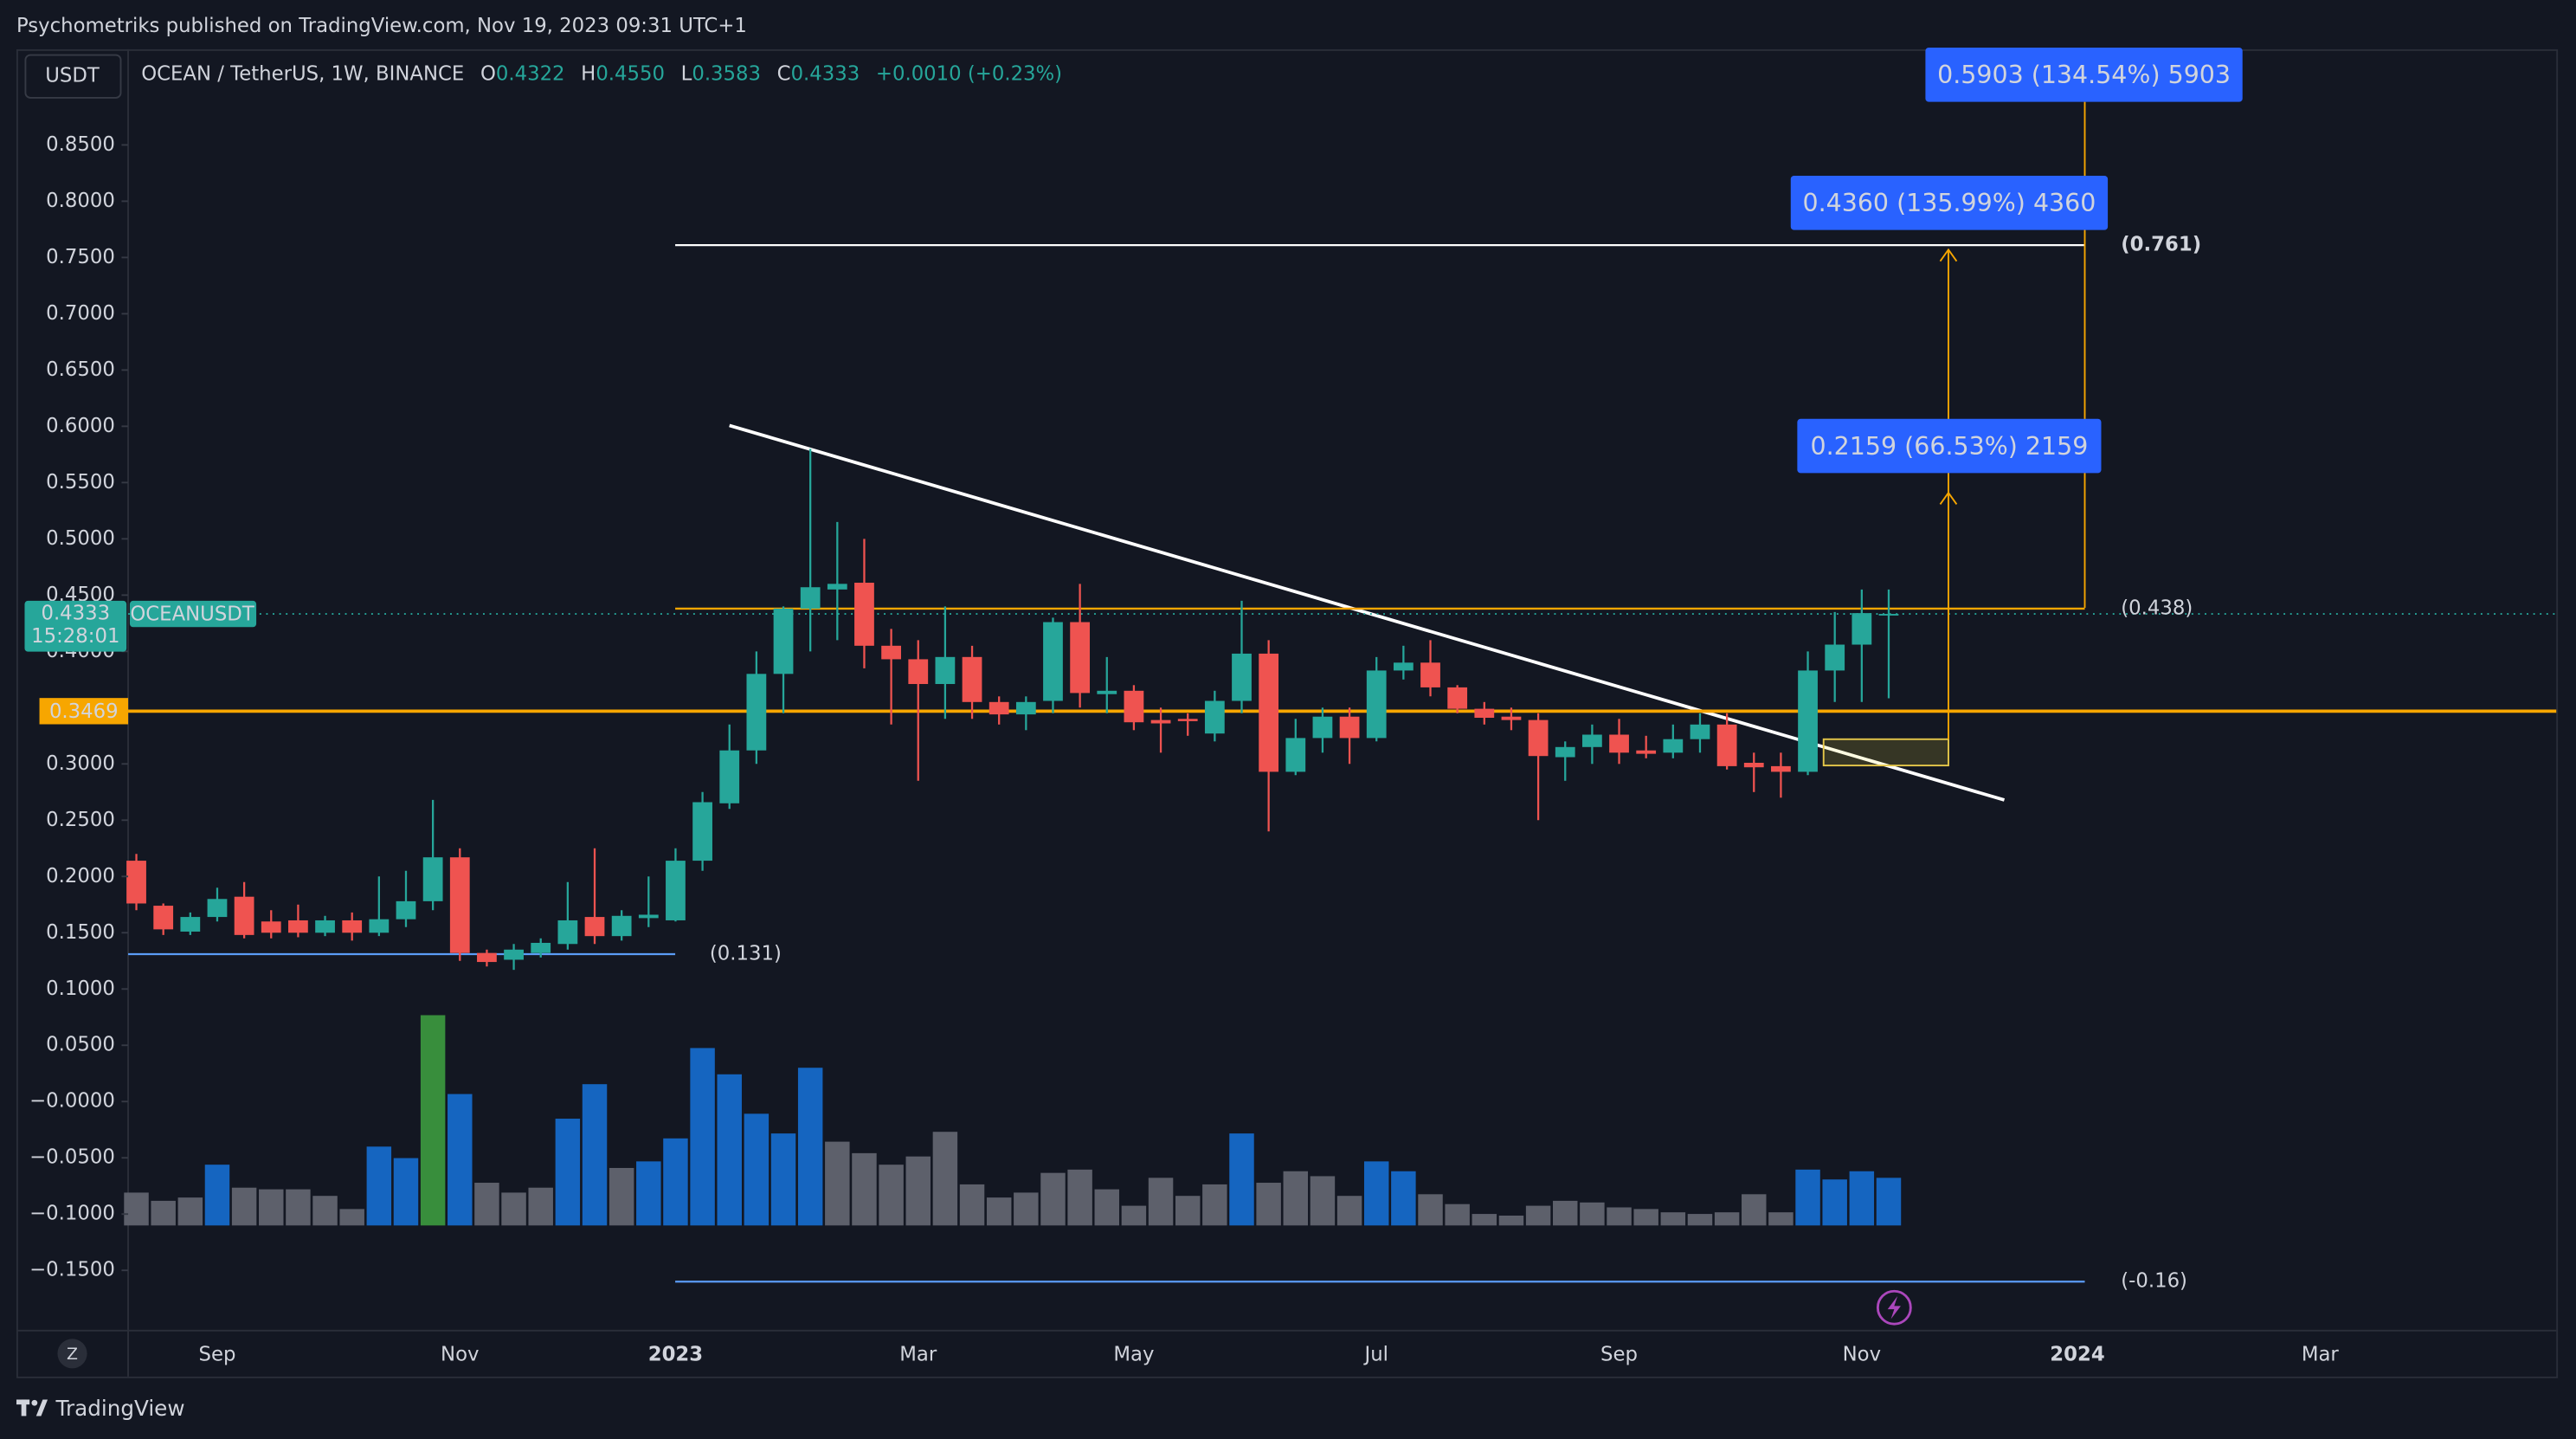 This screenshot has width=2576, height=1439. I want to click on trendline, so click(1367, 612).